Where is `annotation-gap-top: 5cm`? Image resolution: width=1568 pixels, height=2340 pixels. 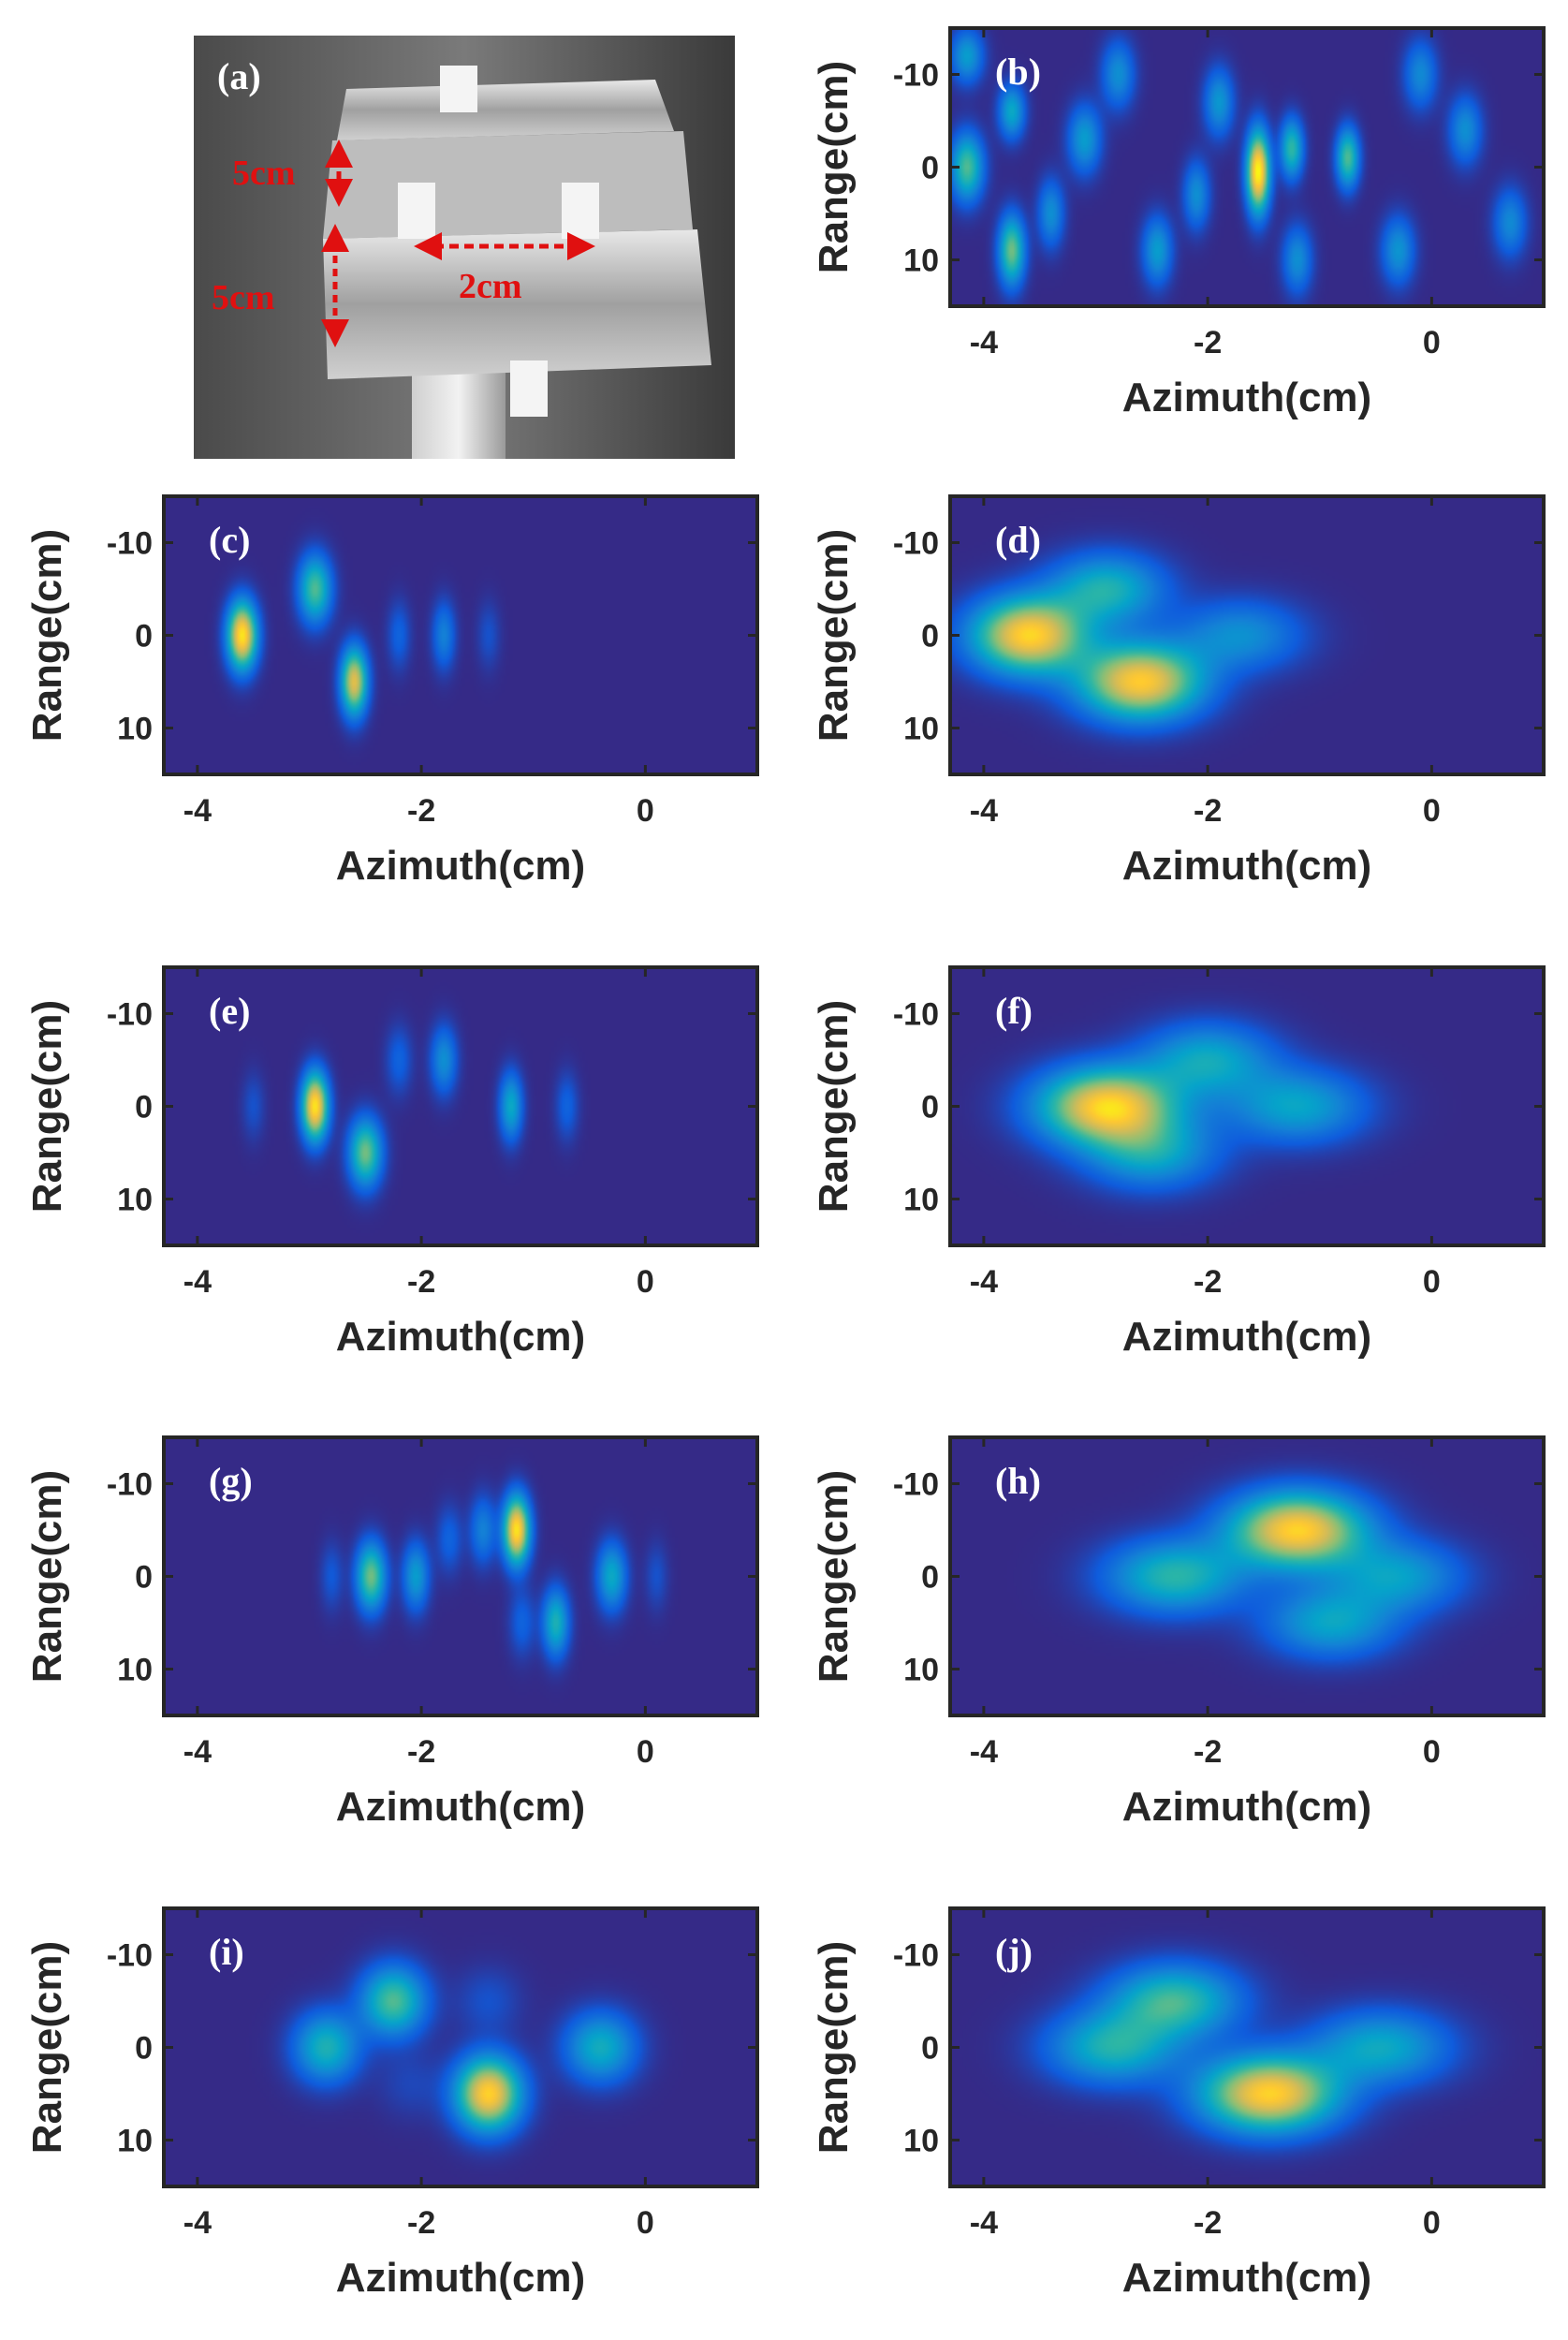
annotation-gap-top: 5cm is located at coordinates (264, 173).